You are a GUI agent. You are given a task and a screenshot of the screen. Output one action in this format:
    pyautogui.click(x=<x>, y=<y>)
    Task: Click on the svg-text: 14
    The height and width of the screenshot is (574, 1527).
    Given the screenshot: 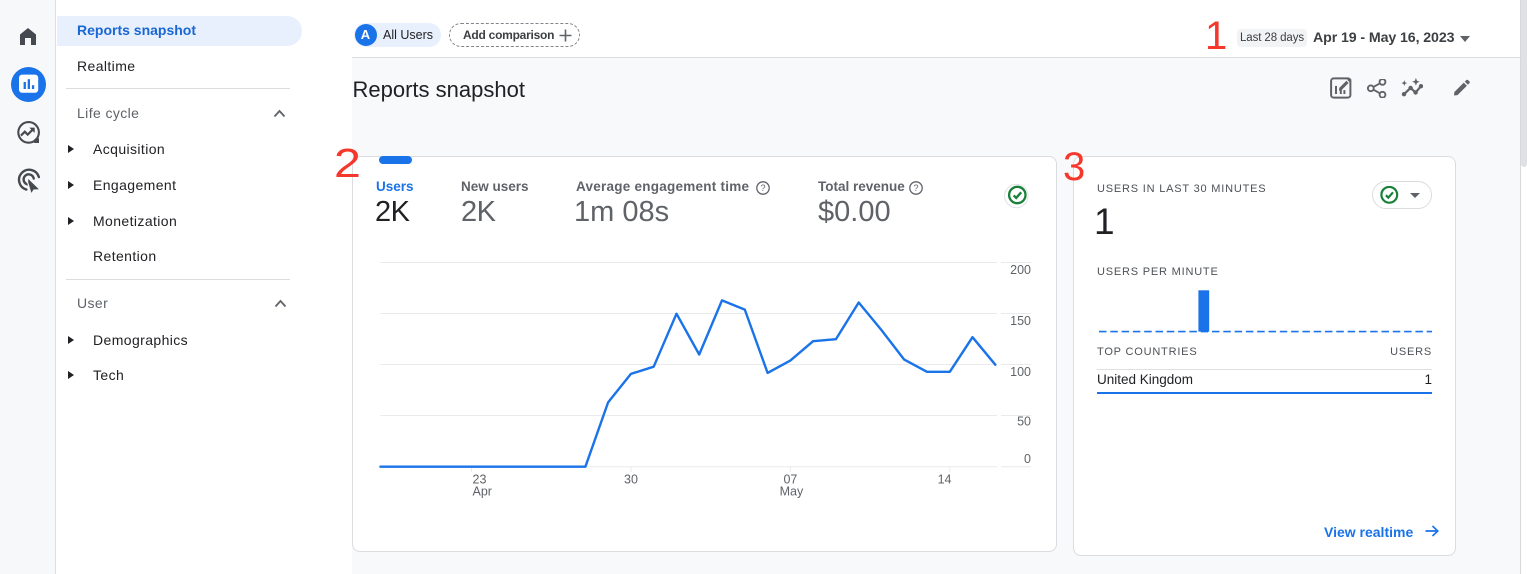 What is the action you would take?
    pyautogui.click(x=945, y=480)
    